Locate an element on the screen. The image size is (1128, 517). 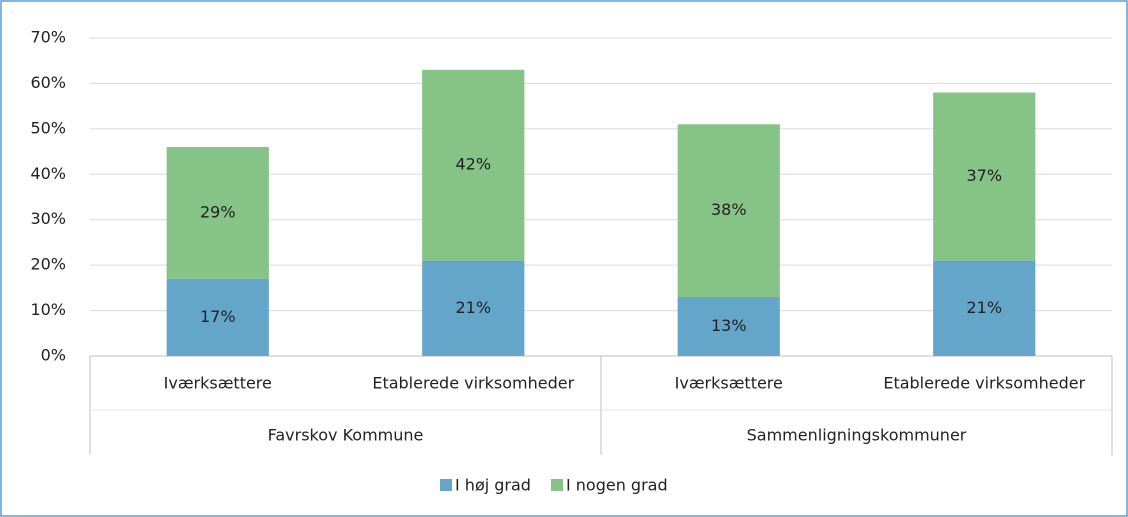
data-label: 37% is located at coordinates (984, 175).